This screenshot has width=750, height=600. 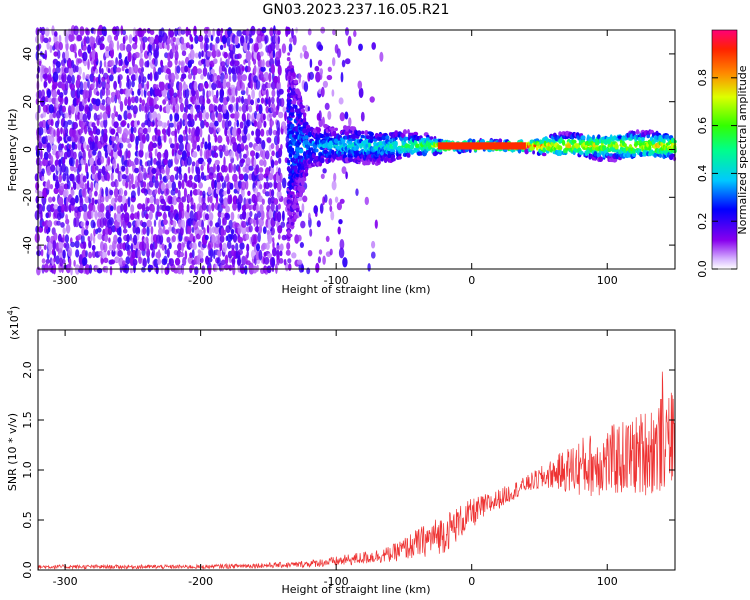 What do you see at coordinates (13, 323) in the screenshot?
I see `snr-multiplier: (x104)` at bounding box center [13, 323].